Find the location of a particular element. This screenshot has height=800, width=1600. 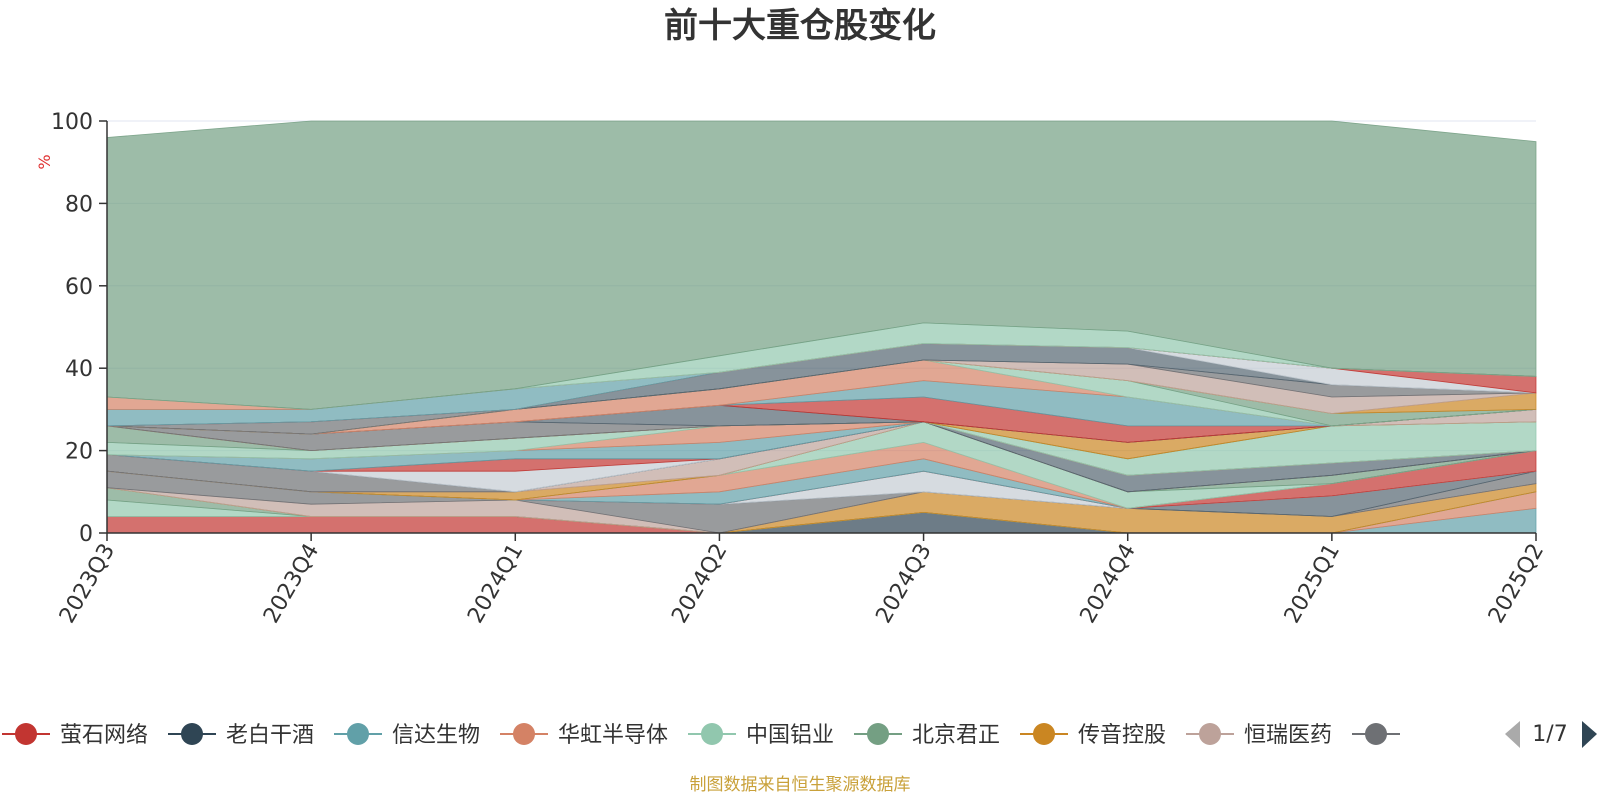

legend-label: 北京君正 is located at coordinates (956, 735).